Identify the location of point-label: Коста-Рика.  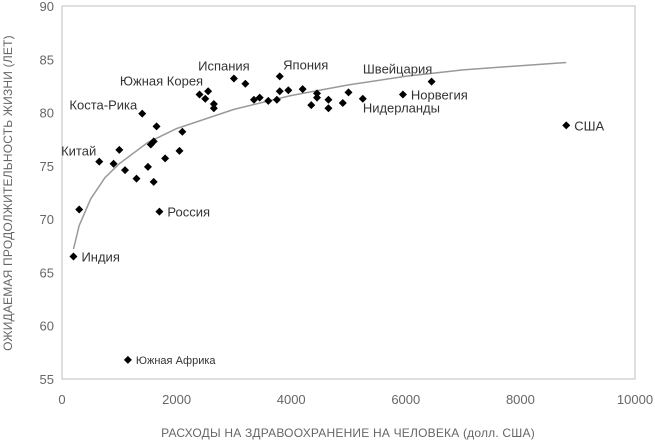
(103, 105).